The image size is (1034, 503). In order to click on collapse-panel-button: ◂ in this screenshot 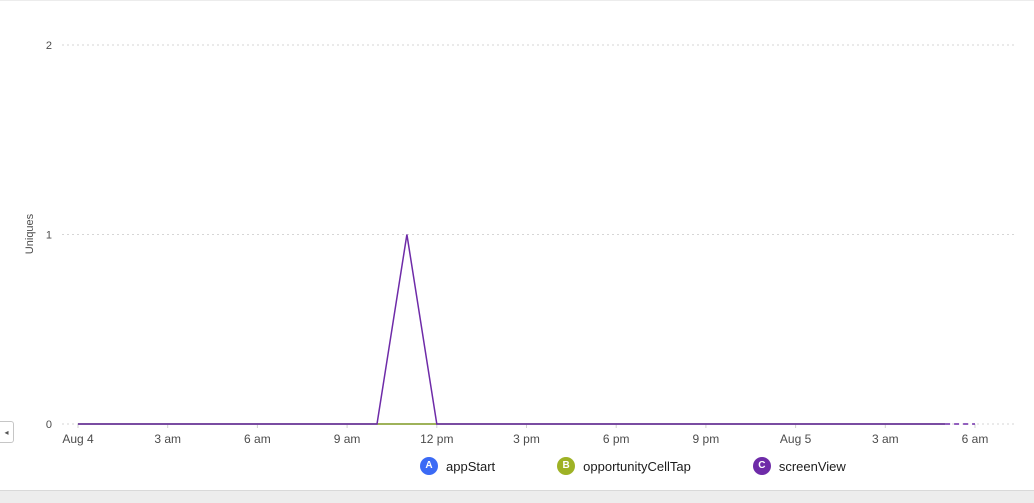, I will do `click(7, 432)`.